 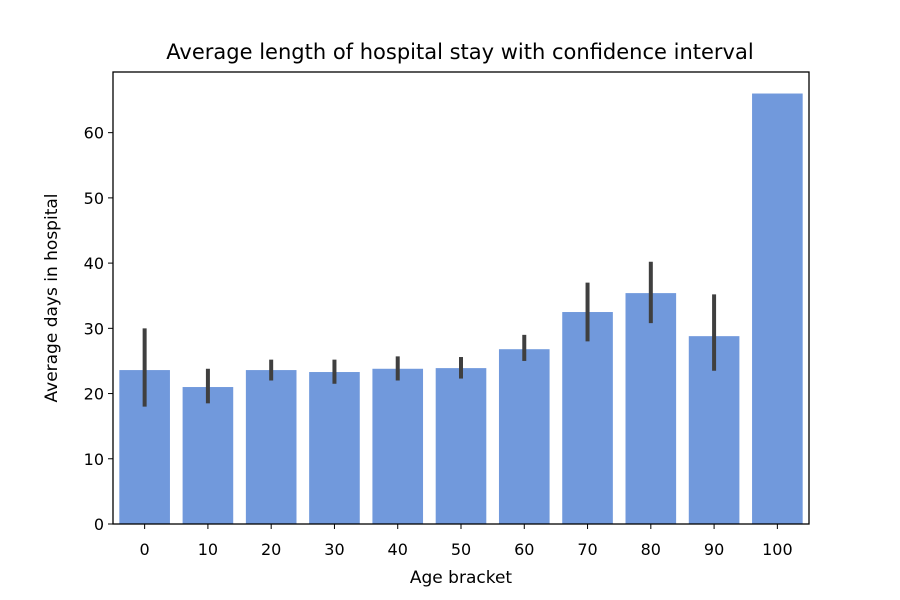 I want to click on x-tick-label-90: 90, so click(x=714, y=549).